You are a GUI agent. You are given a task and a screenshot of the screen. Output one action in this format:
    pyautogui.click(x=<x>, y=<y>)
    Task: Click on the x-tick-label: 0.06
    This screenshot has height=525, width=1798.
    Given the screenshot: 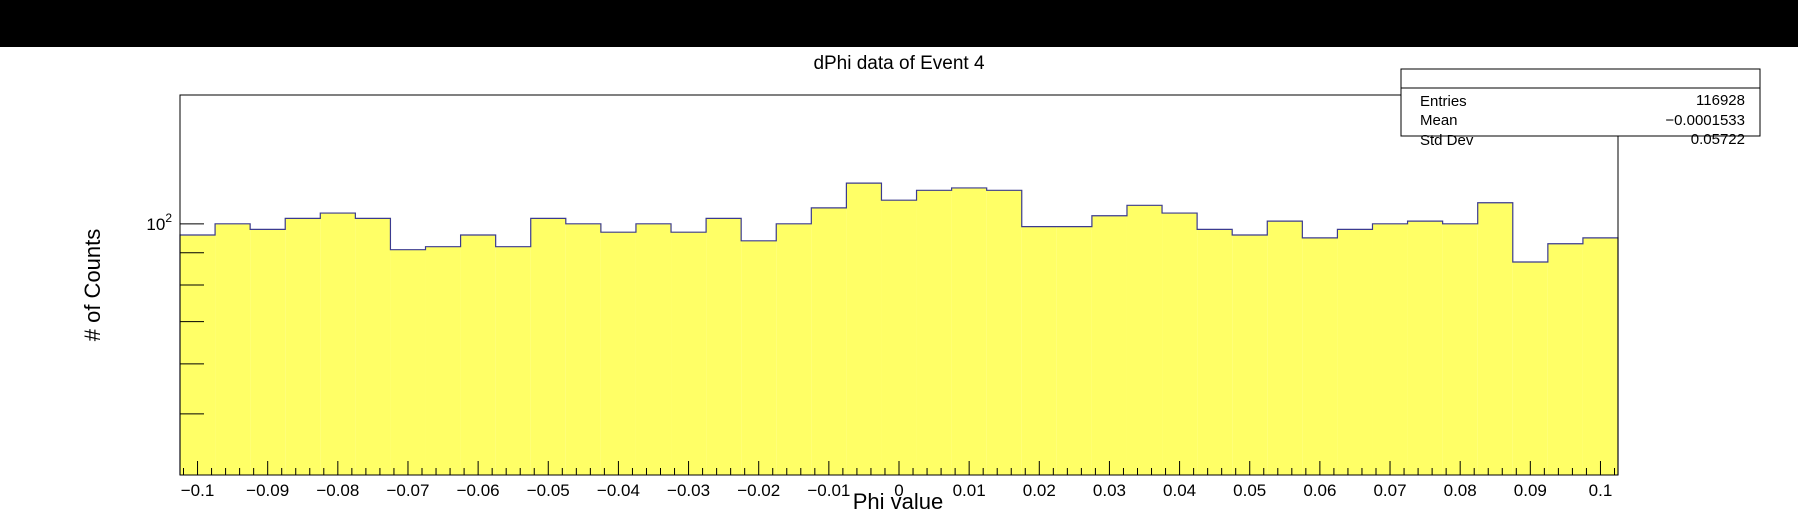 What is the action you would take?
    pyautogui.click(x=1319, y=490)
    